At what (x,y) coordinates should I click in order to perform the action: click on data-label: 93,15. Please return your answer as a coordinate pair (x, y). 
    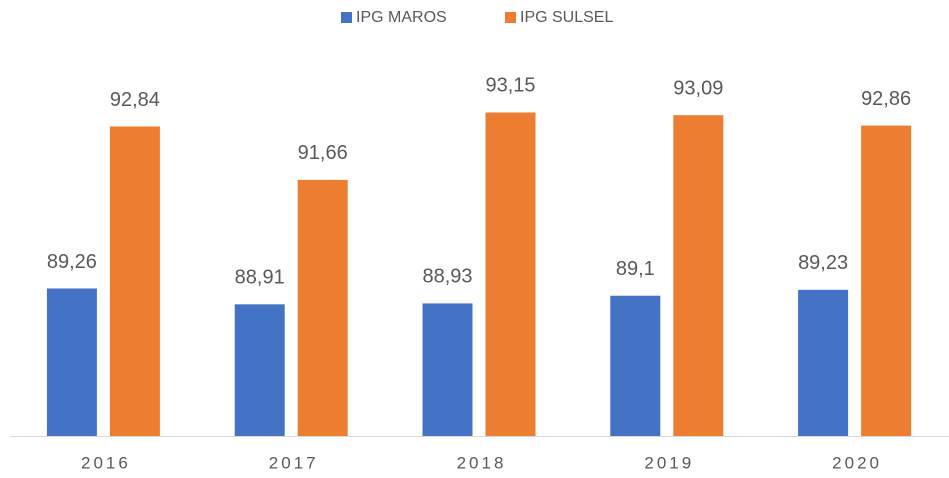
    Looking at the image, I should click on (510, 86).